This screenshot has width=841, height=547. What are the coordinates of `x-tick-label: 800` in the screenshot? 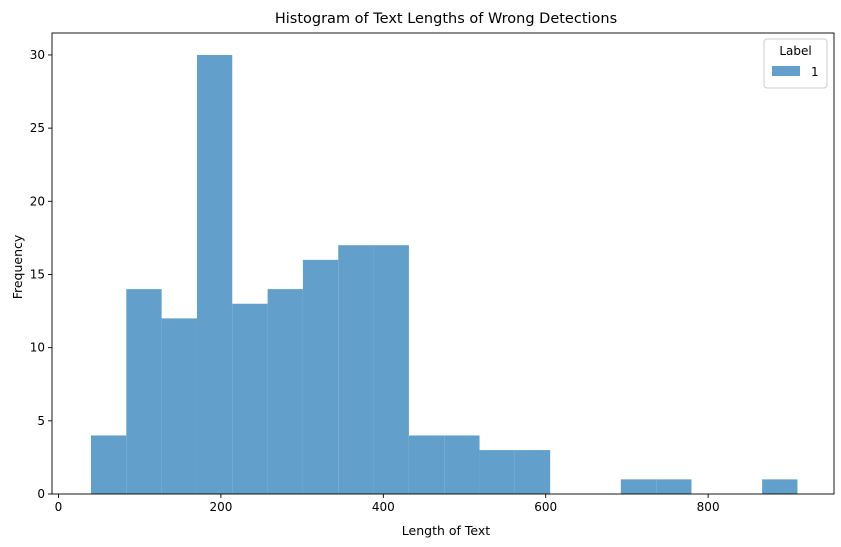 It's located at (708, 507).